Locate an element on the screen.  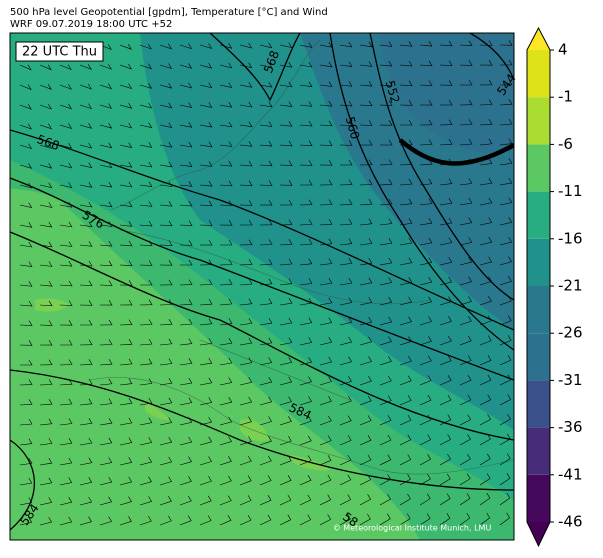
colorbar-tick-label: -31 is located at coordinates (570, 380).